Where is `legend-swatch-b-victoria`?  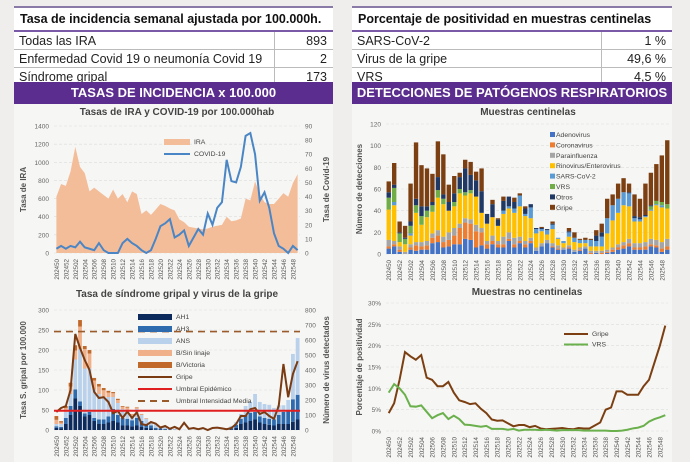 legend-swatch-b-victoria is located at coordinates (155, 365).